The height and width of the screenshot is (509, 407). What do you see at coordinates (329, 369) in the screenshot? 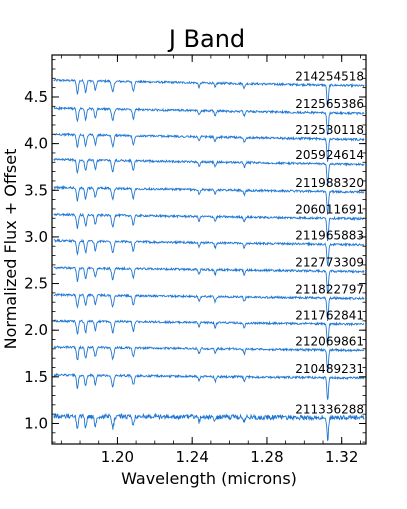
I see `series-label: 210489231` at bounding box center [329, 369].